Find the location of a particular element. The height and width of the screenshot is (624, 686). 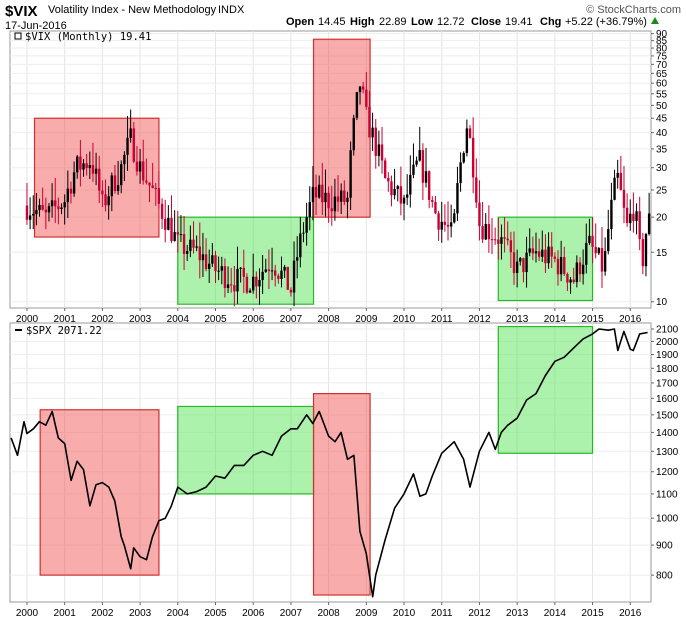

vix-legend: $VIX (Monthly) 19.41 is located at coordinates (82, 37).